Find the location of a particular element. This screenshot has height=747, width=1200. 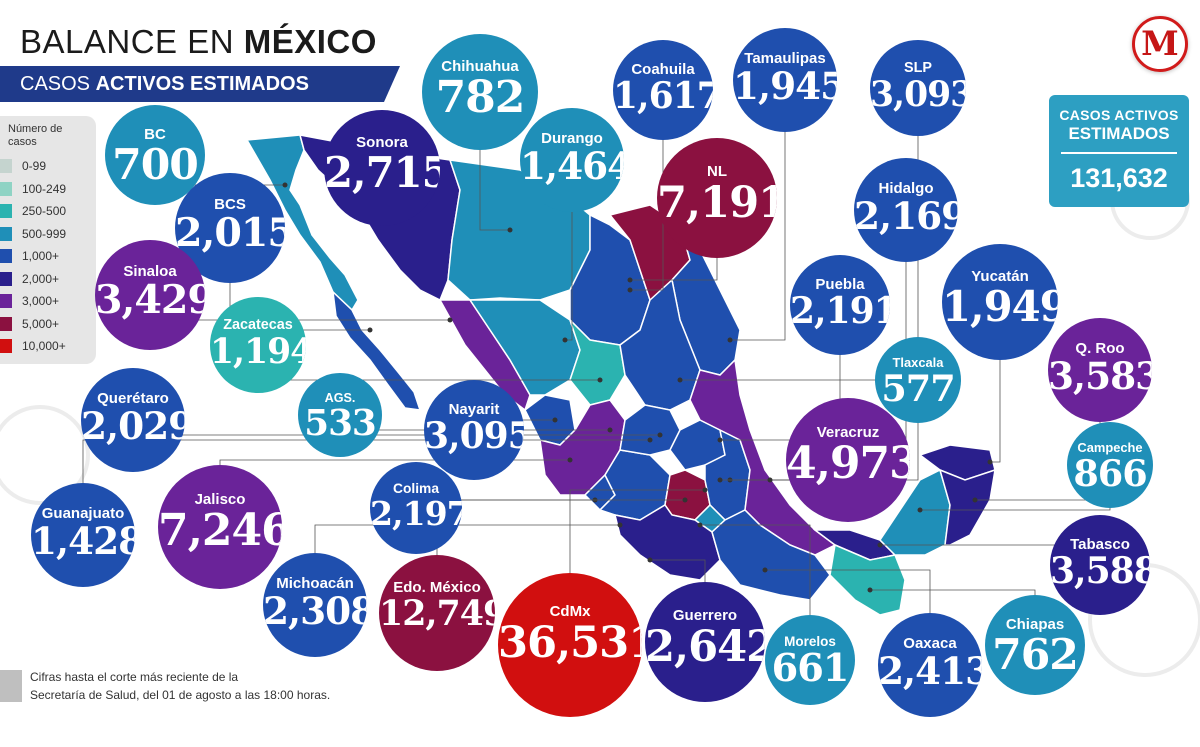

state-bubble: Puebla 2,191 is located at coordinates (840, 305).